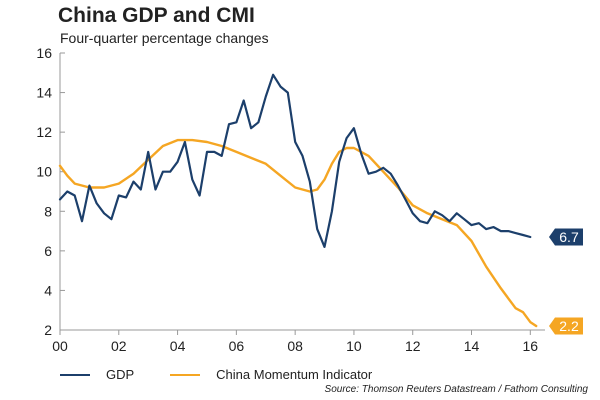 The image size is (600, 400). I want to click on x-tick-label: 08, so click(295, 346).